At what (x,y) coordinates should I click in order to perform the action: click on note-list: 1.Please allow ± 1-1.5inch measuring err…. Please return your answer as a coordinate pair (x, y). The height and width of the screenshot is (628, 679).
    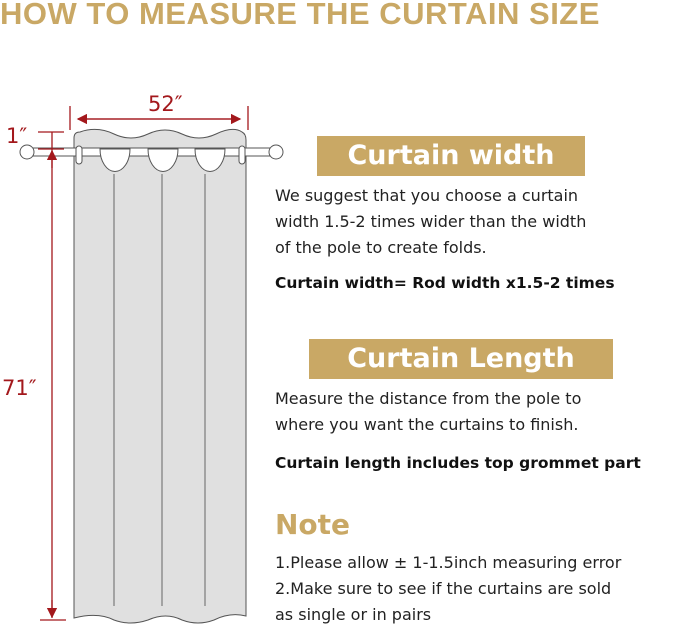
    Looking at the image, I should click on (448, 589).